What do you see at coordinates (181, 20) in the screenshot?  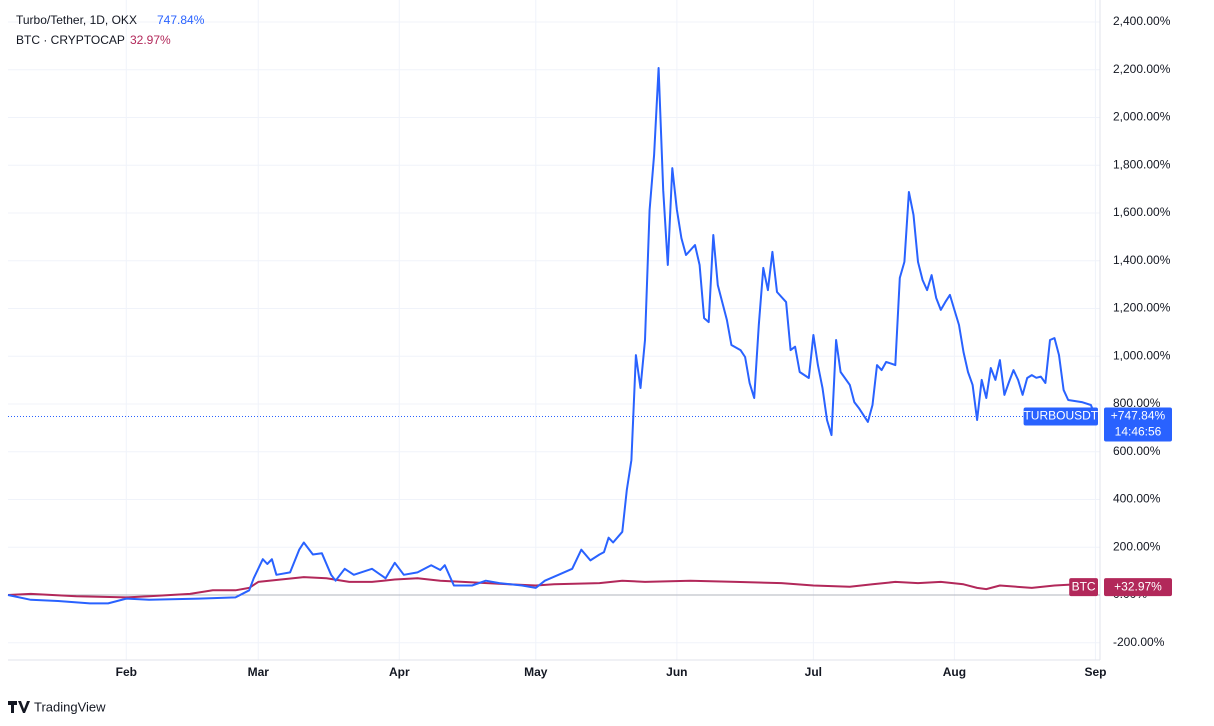 I see `legend-value: 747.84%` at bounding box center [181, 20].